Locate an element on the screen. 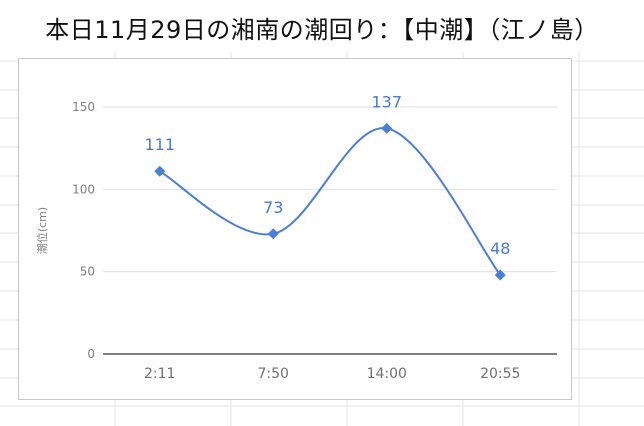 This screenshot has height=426, width=644. y-tick-label: 100 is located at coordinates (83, 189).